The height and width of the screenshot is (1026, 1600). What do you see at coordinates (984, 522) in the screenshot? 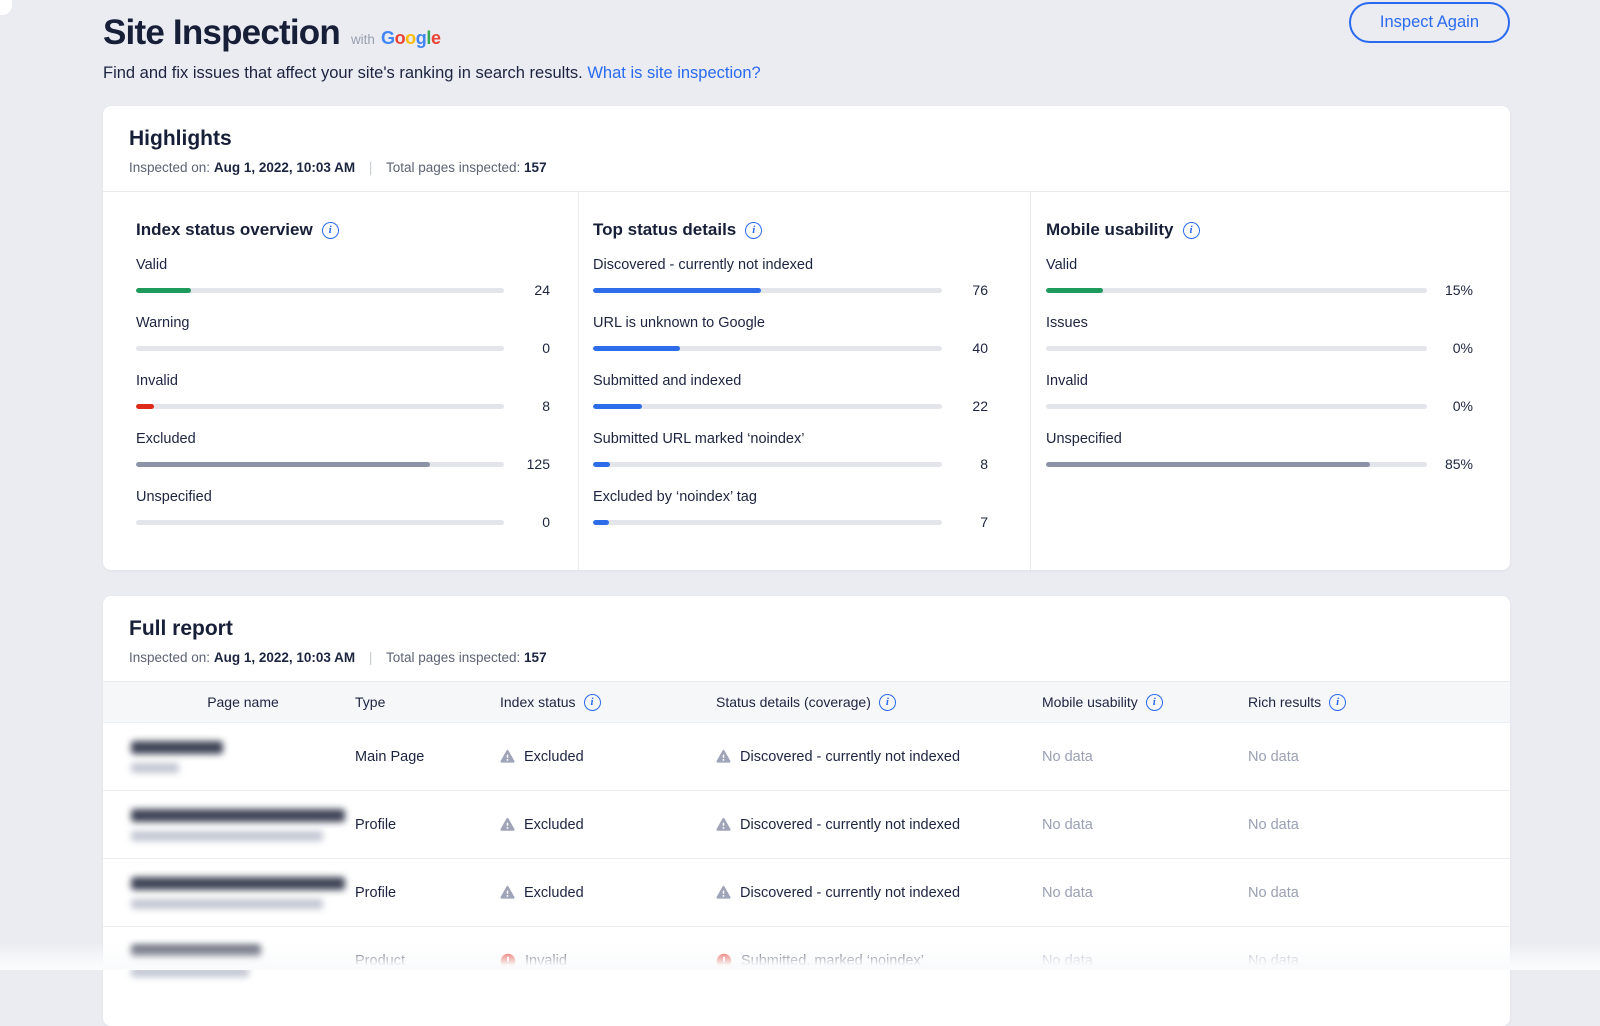
I see `metric-value: 7` at bounding box center [984, 522].